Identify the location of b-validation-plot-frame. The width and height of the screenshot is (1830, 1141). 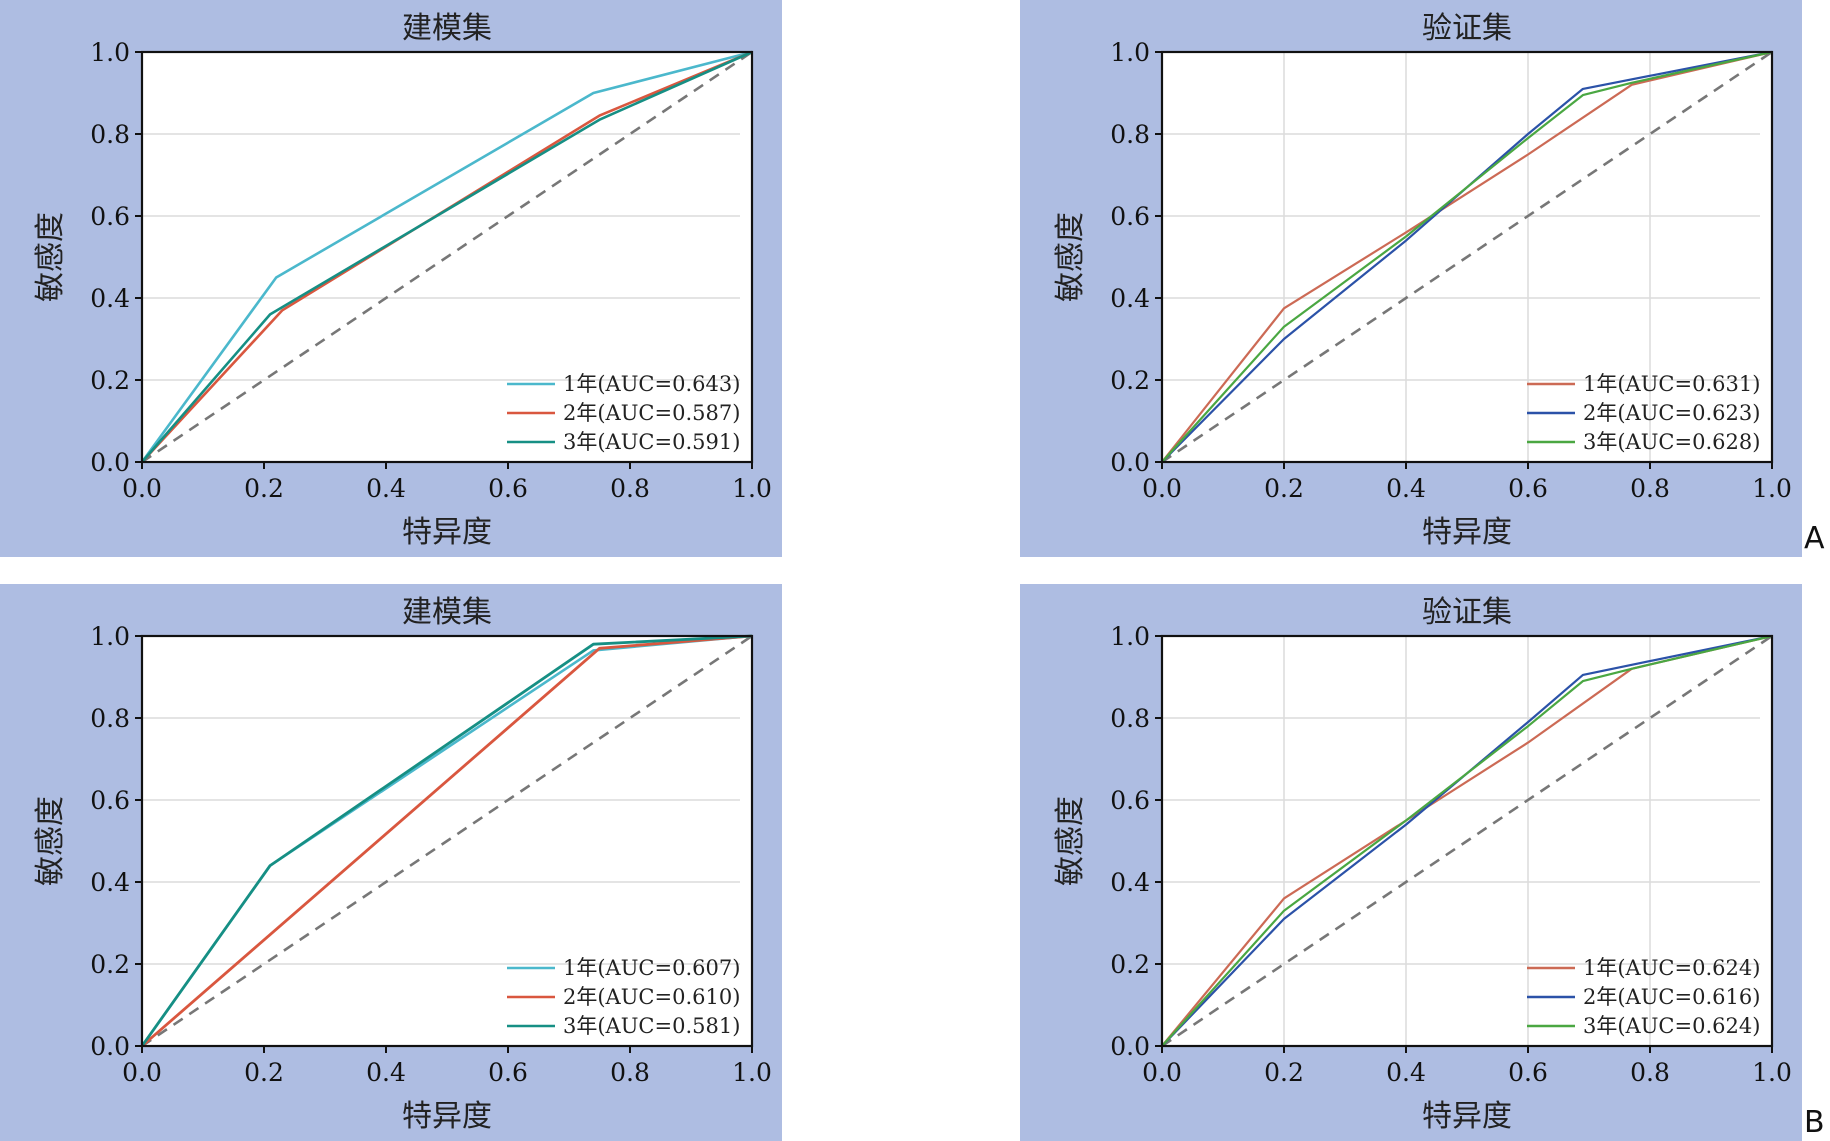
(1467, 841).